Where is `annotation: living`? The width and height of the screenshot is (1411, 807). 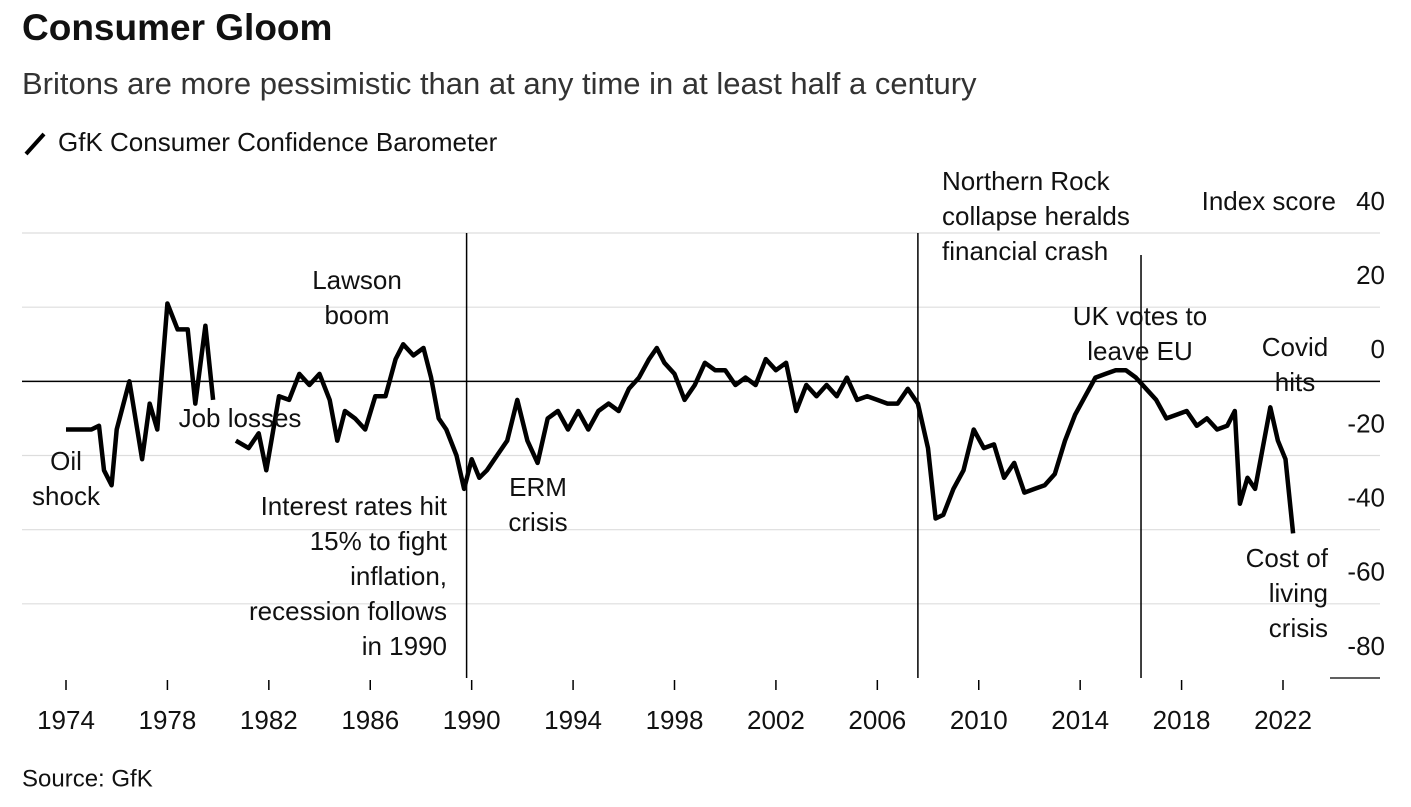
annotation: living is located at coordinates (1298, 593).